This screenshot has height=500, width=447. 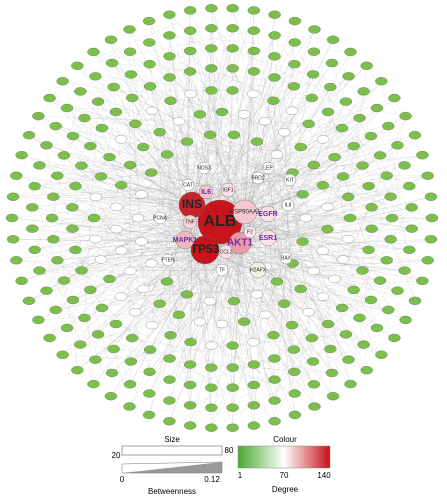 What do you see at coordinates (188, 185) in the screenshot?
I see `node-label: CAT` at bounding box center [188, 185].